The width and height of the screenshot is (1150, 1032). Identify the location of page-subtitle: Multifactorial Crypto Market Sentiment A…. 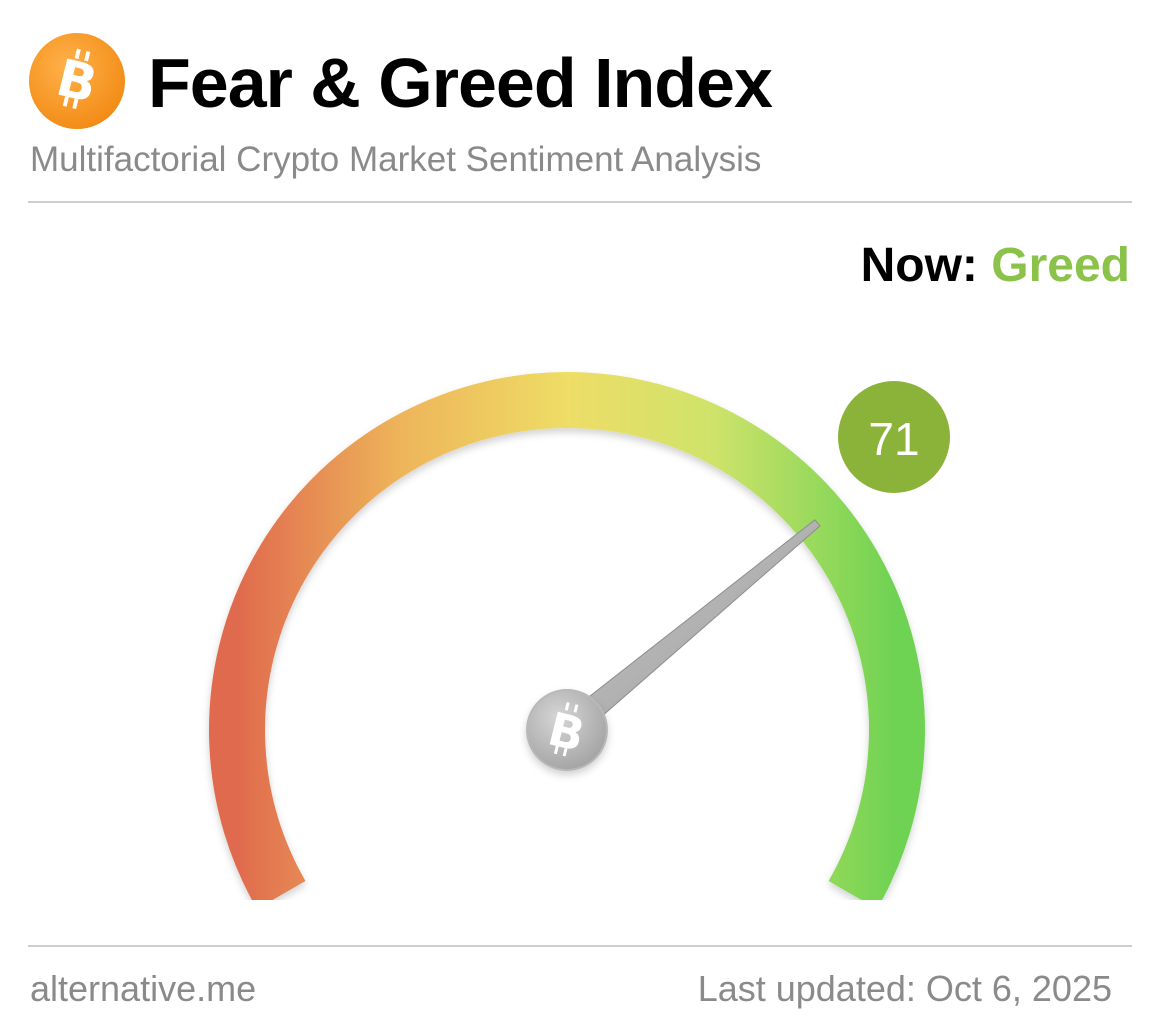
(396, 159).